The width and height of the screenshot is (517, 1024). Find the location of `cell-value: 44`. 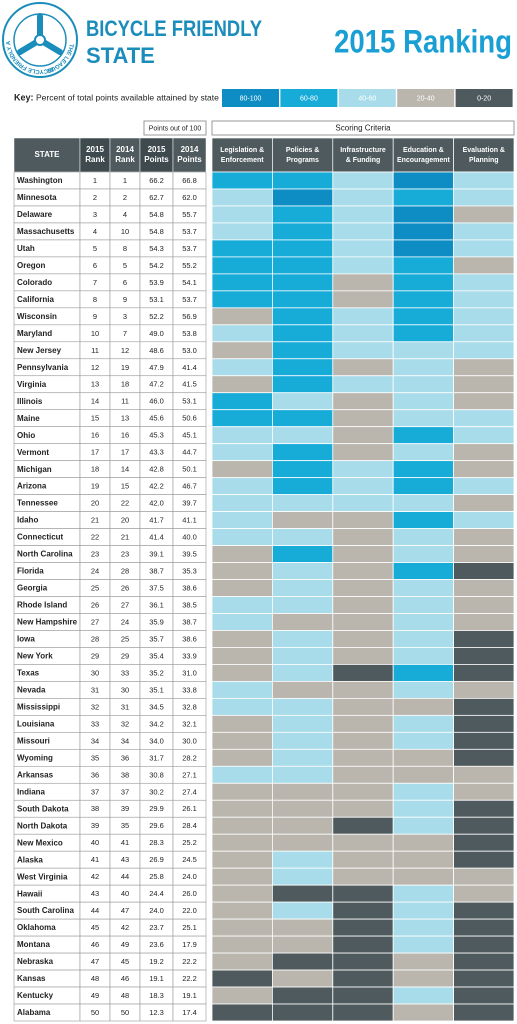

cell-value: 44 is located at coordinates (125, 876).